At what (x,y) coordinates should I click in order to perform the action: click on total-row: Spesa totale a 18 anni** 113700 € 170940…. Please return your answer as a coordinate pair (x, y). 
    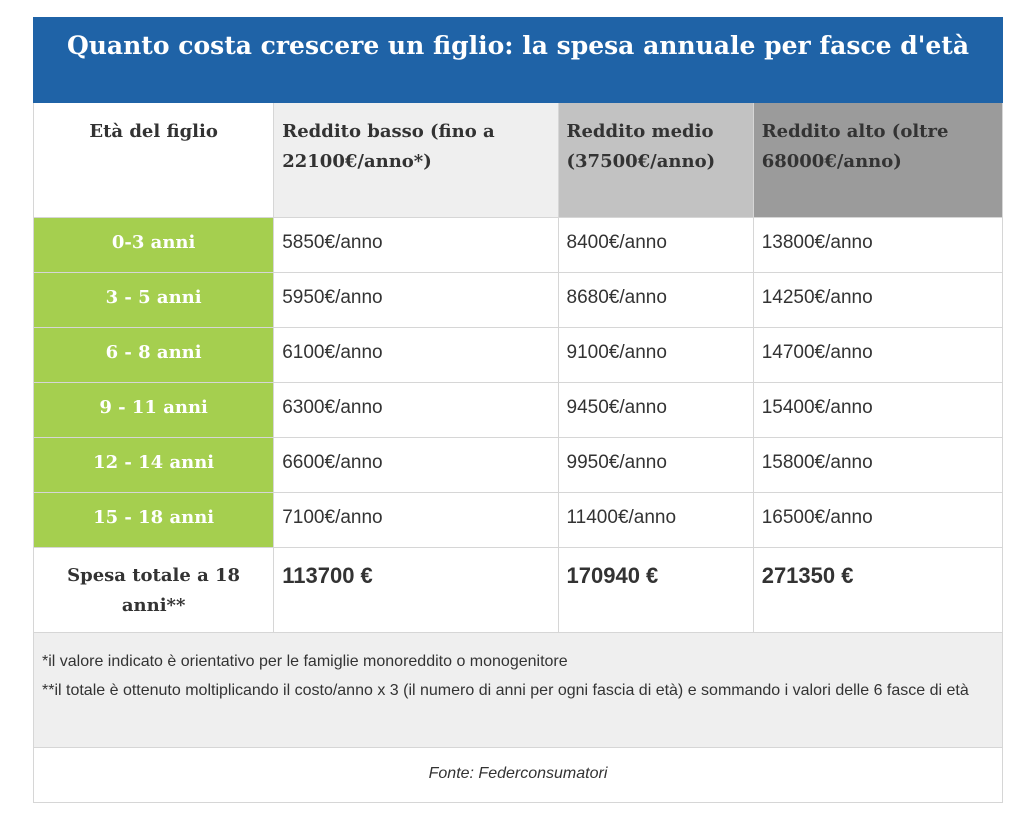
    Looking at the image, I should click on (518, 590).